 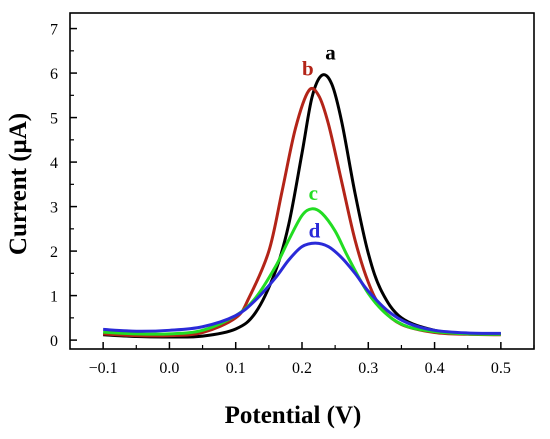 I want to click on x-tick-label: 0.4, so click(x=435, y=368).